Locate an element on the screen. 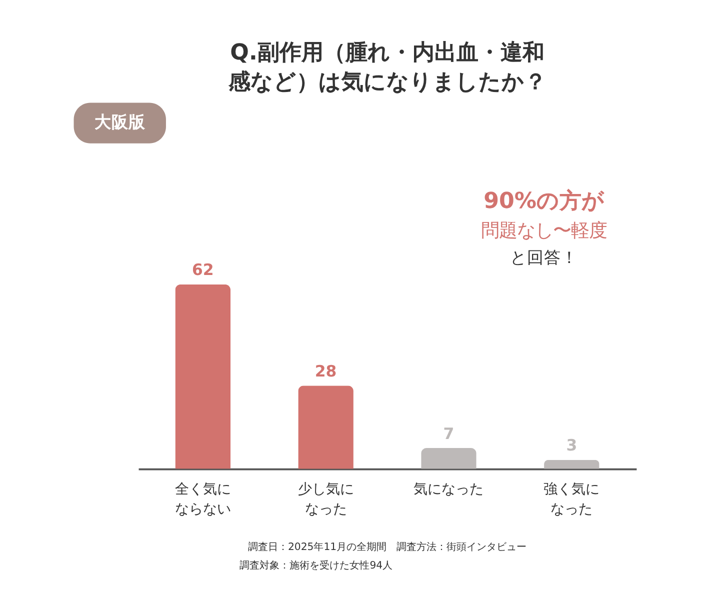  text: と回答！ is located at coordinates (544, 258).